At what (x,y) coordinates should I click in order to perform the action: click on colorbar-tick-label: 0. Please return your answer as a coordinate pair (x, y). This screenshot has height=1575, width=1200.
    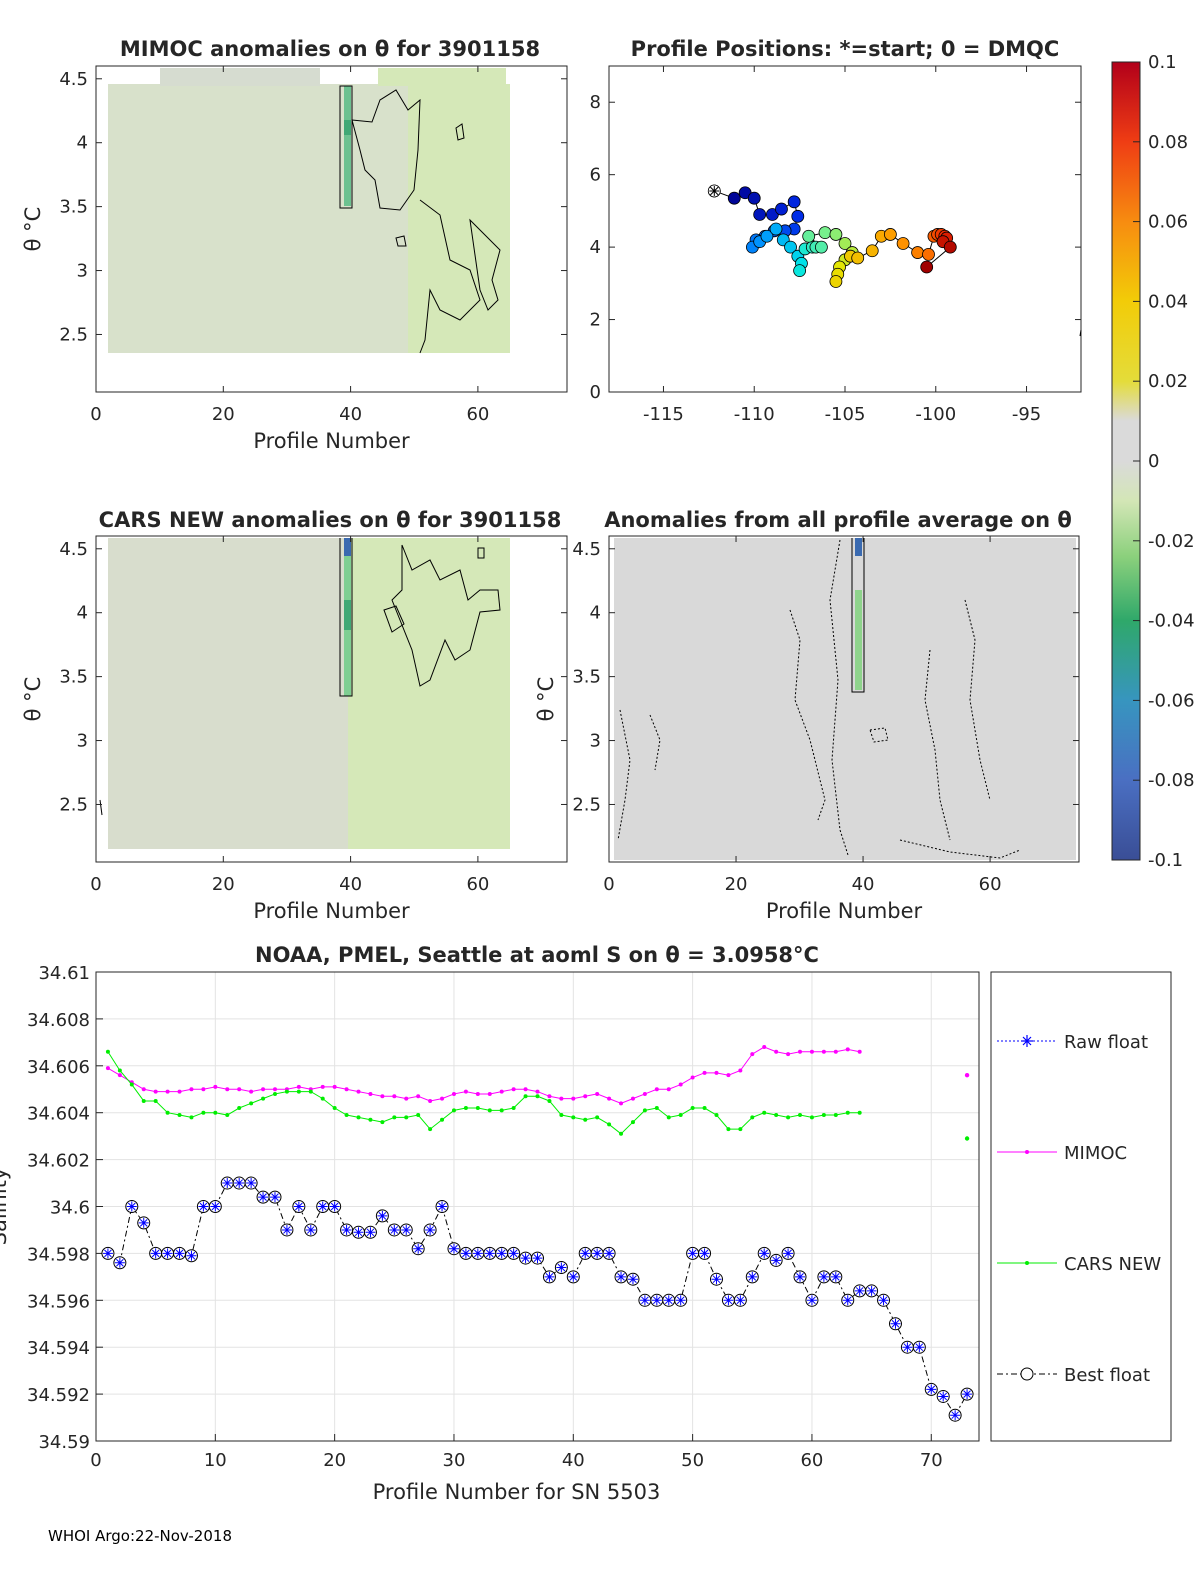
    Looking at the image, I should click on (1153, 461).